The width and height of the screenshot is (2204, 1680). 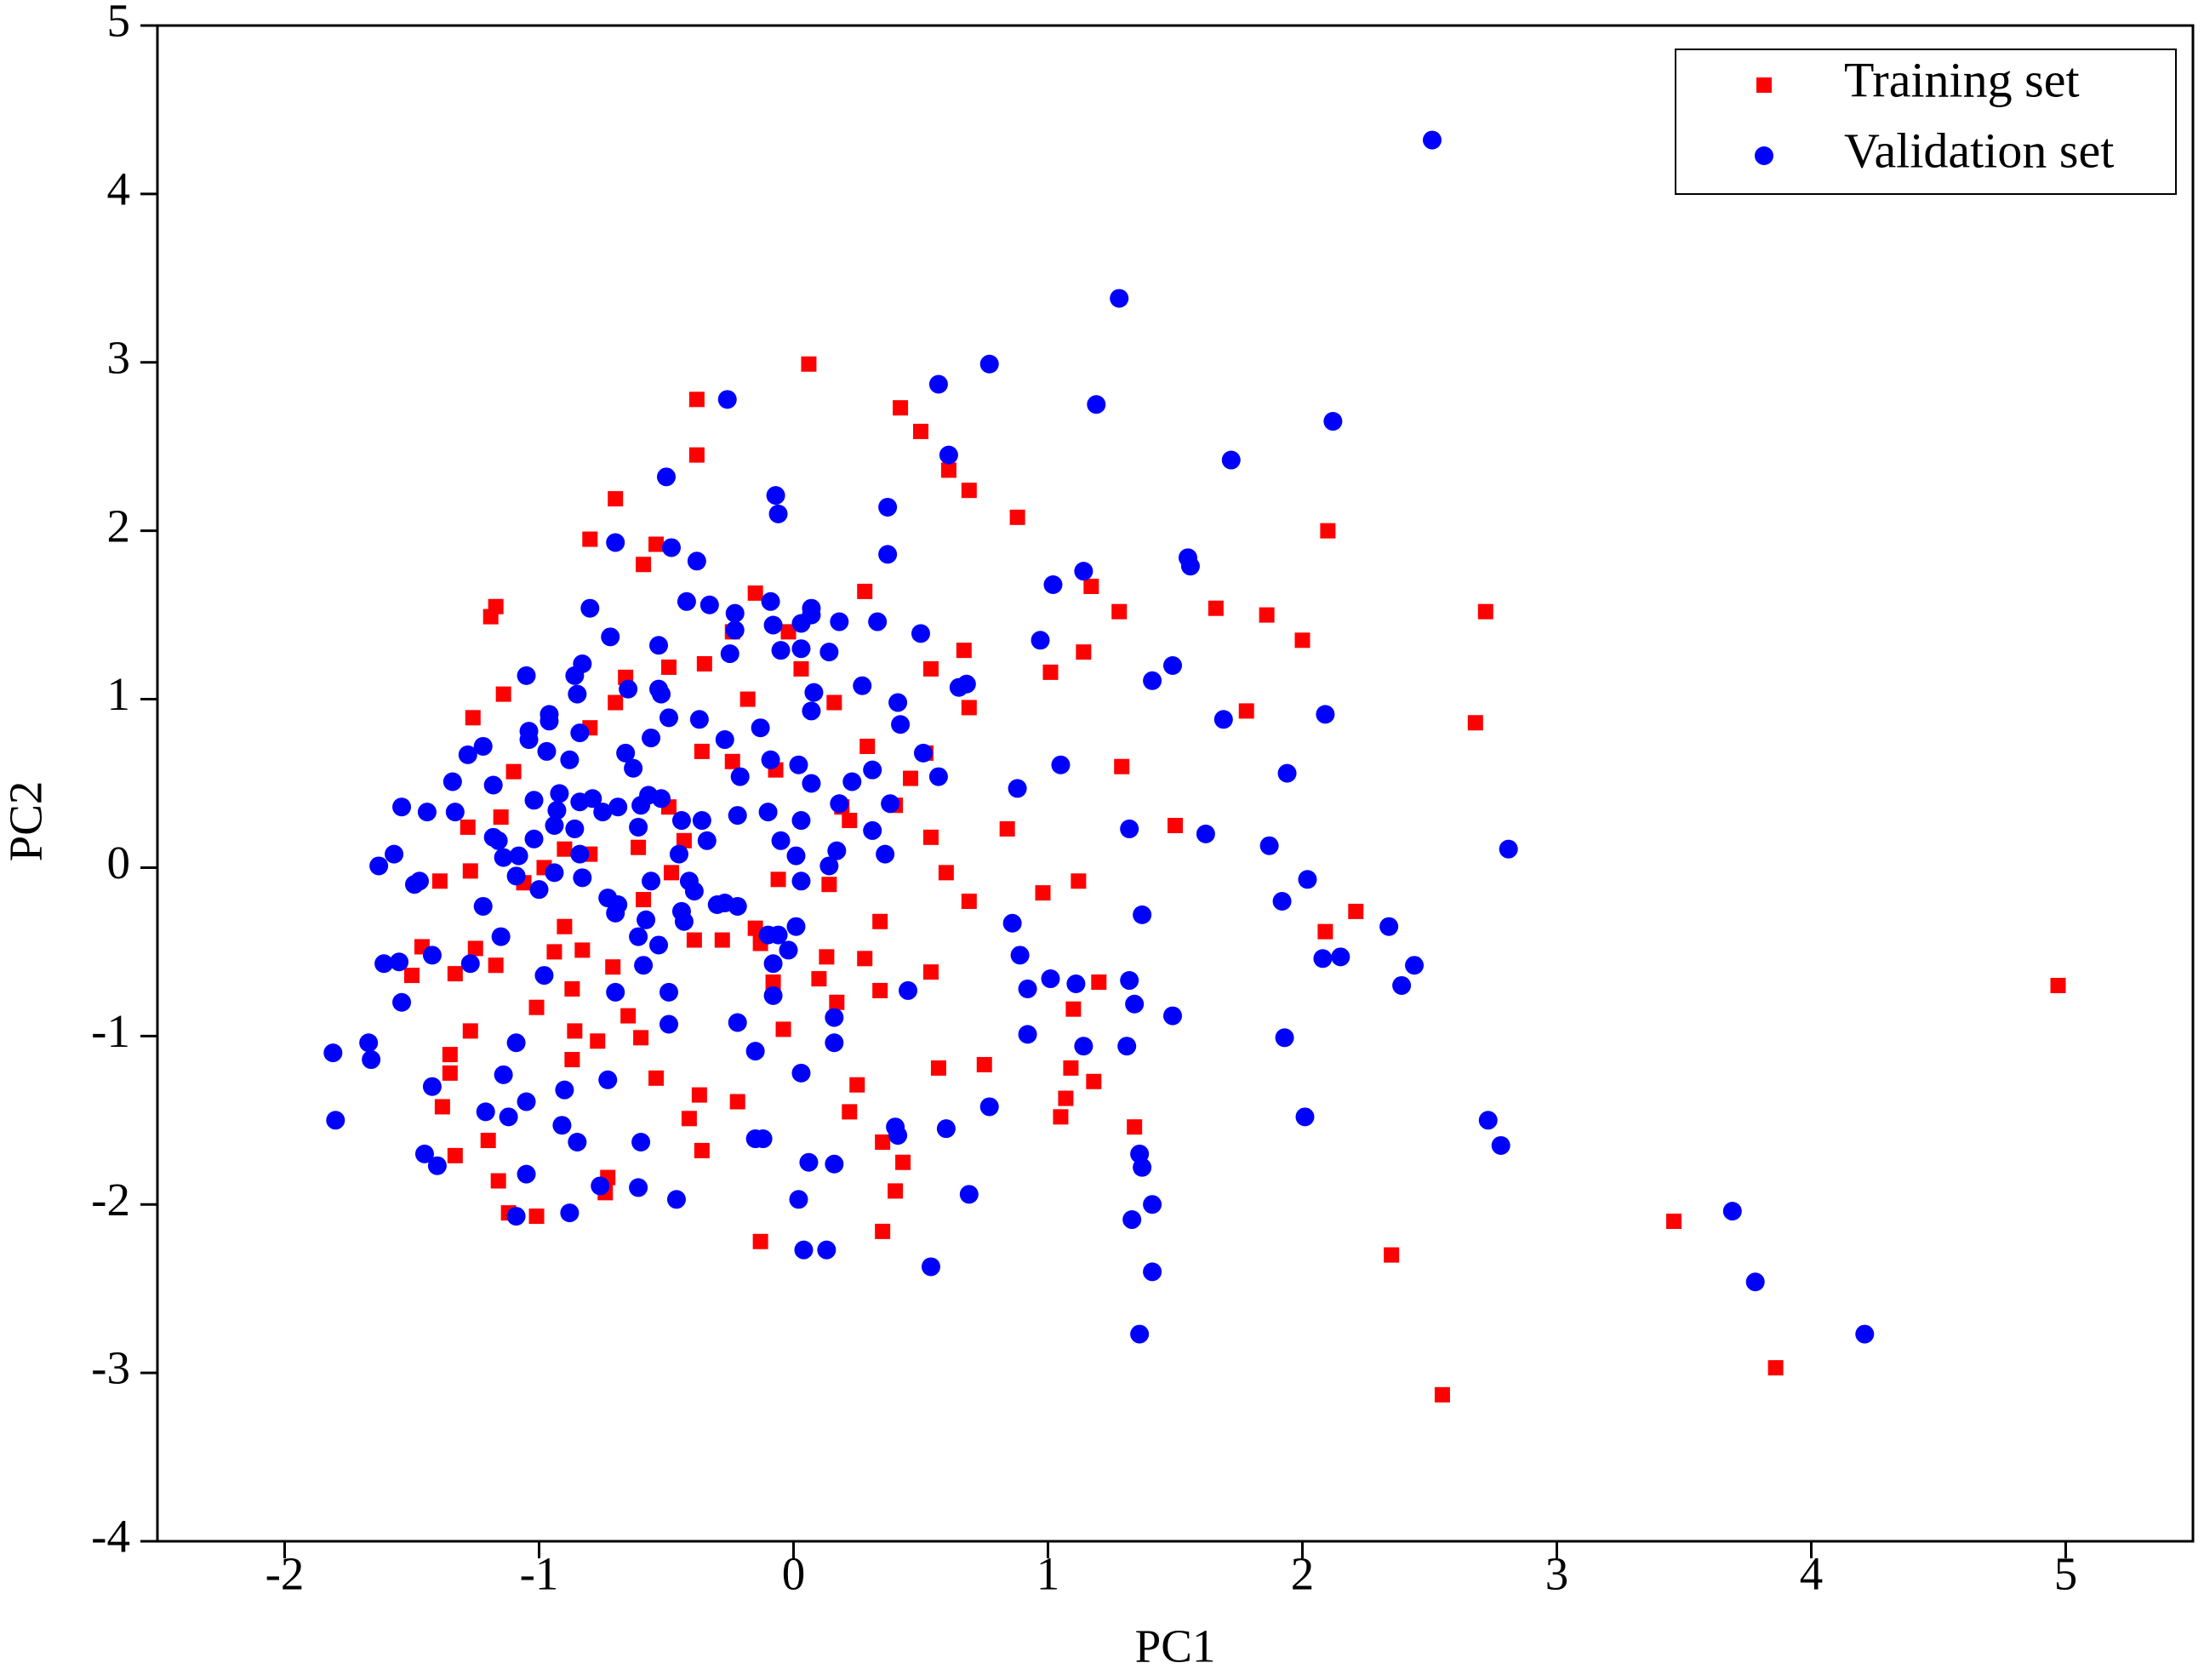 What do you see at coordinates (1979, 150) in the screenshot?
I see `legend-label: Validation set` at bounding box center [1979, 150].